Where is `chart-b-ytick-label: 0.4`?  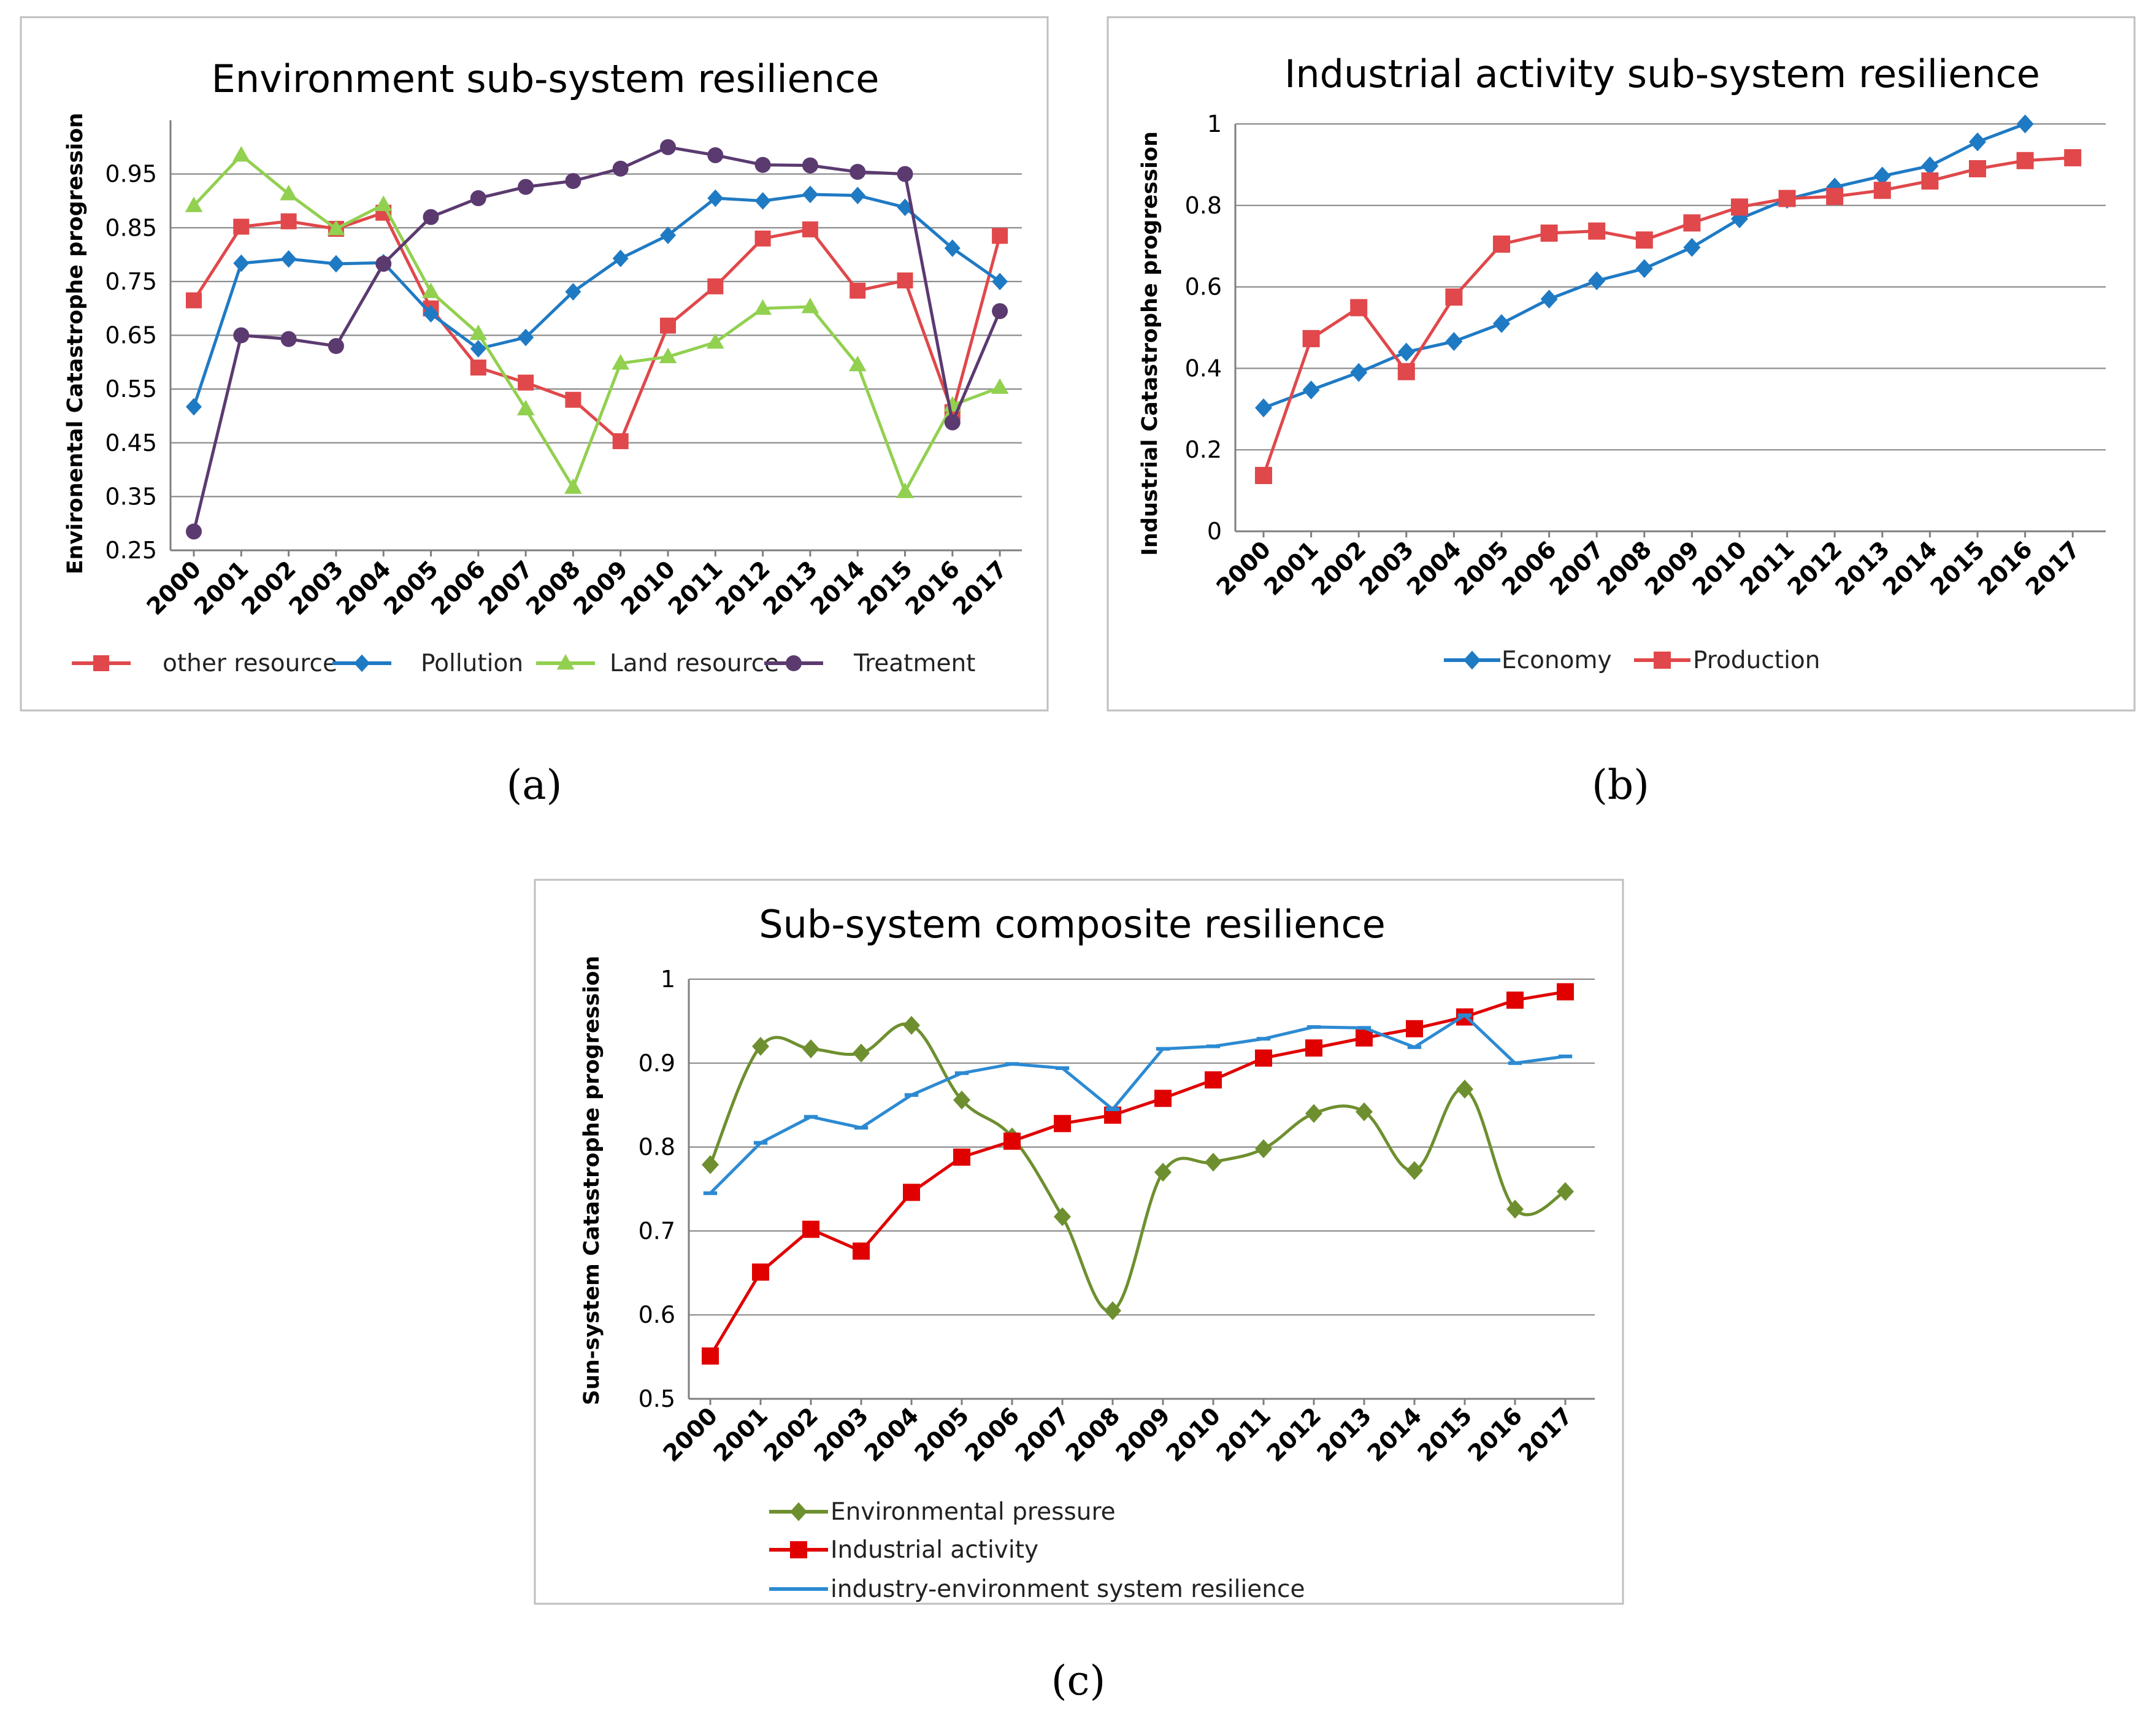
chart-b-ytick-label: 0.4 is located at coordinates (1203, 368).